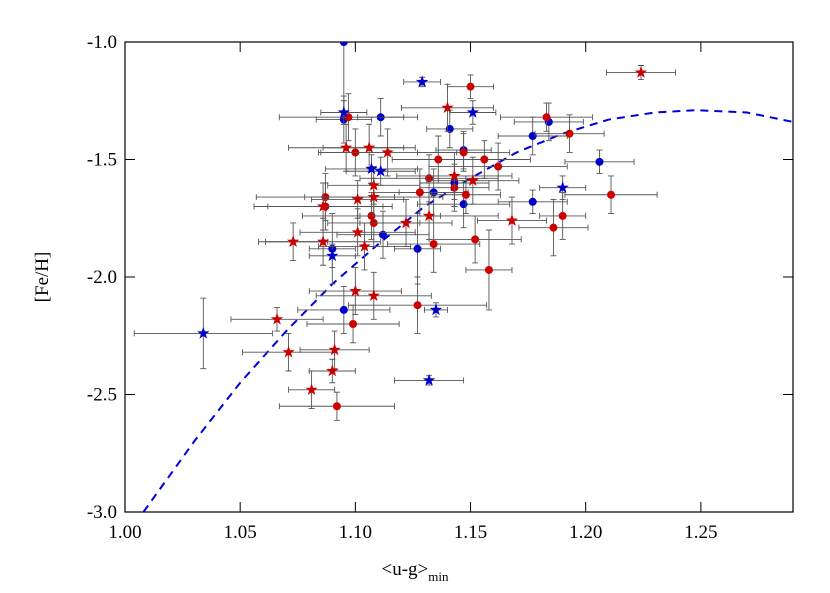  Describe the element at coordinates (700, 532) in the screenshot. I see `x-tick-label: 1.25` at that location.